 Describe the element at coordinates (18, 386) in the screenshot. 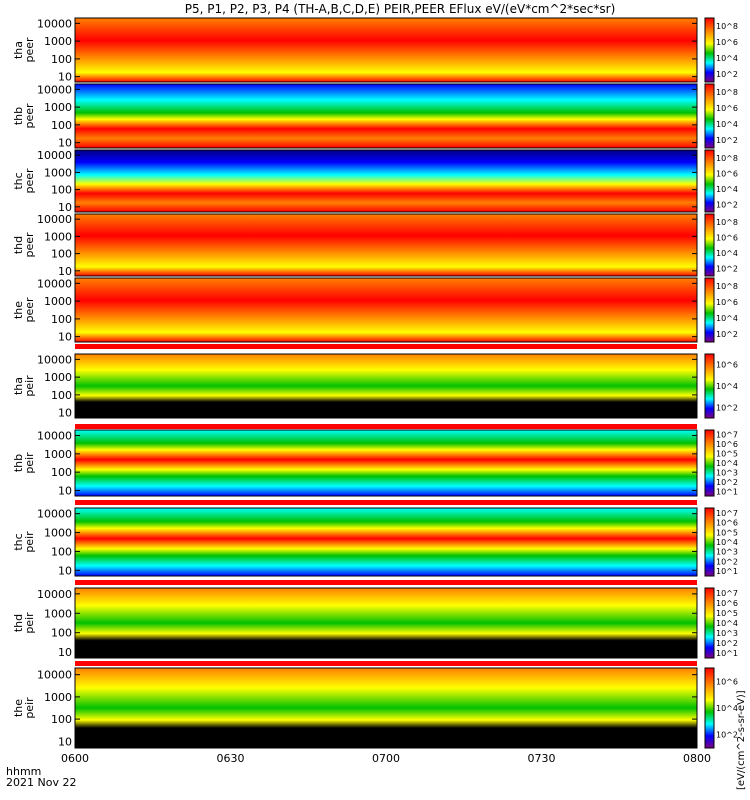

I see `y-axis-label: tha` at that location.